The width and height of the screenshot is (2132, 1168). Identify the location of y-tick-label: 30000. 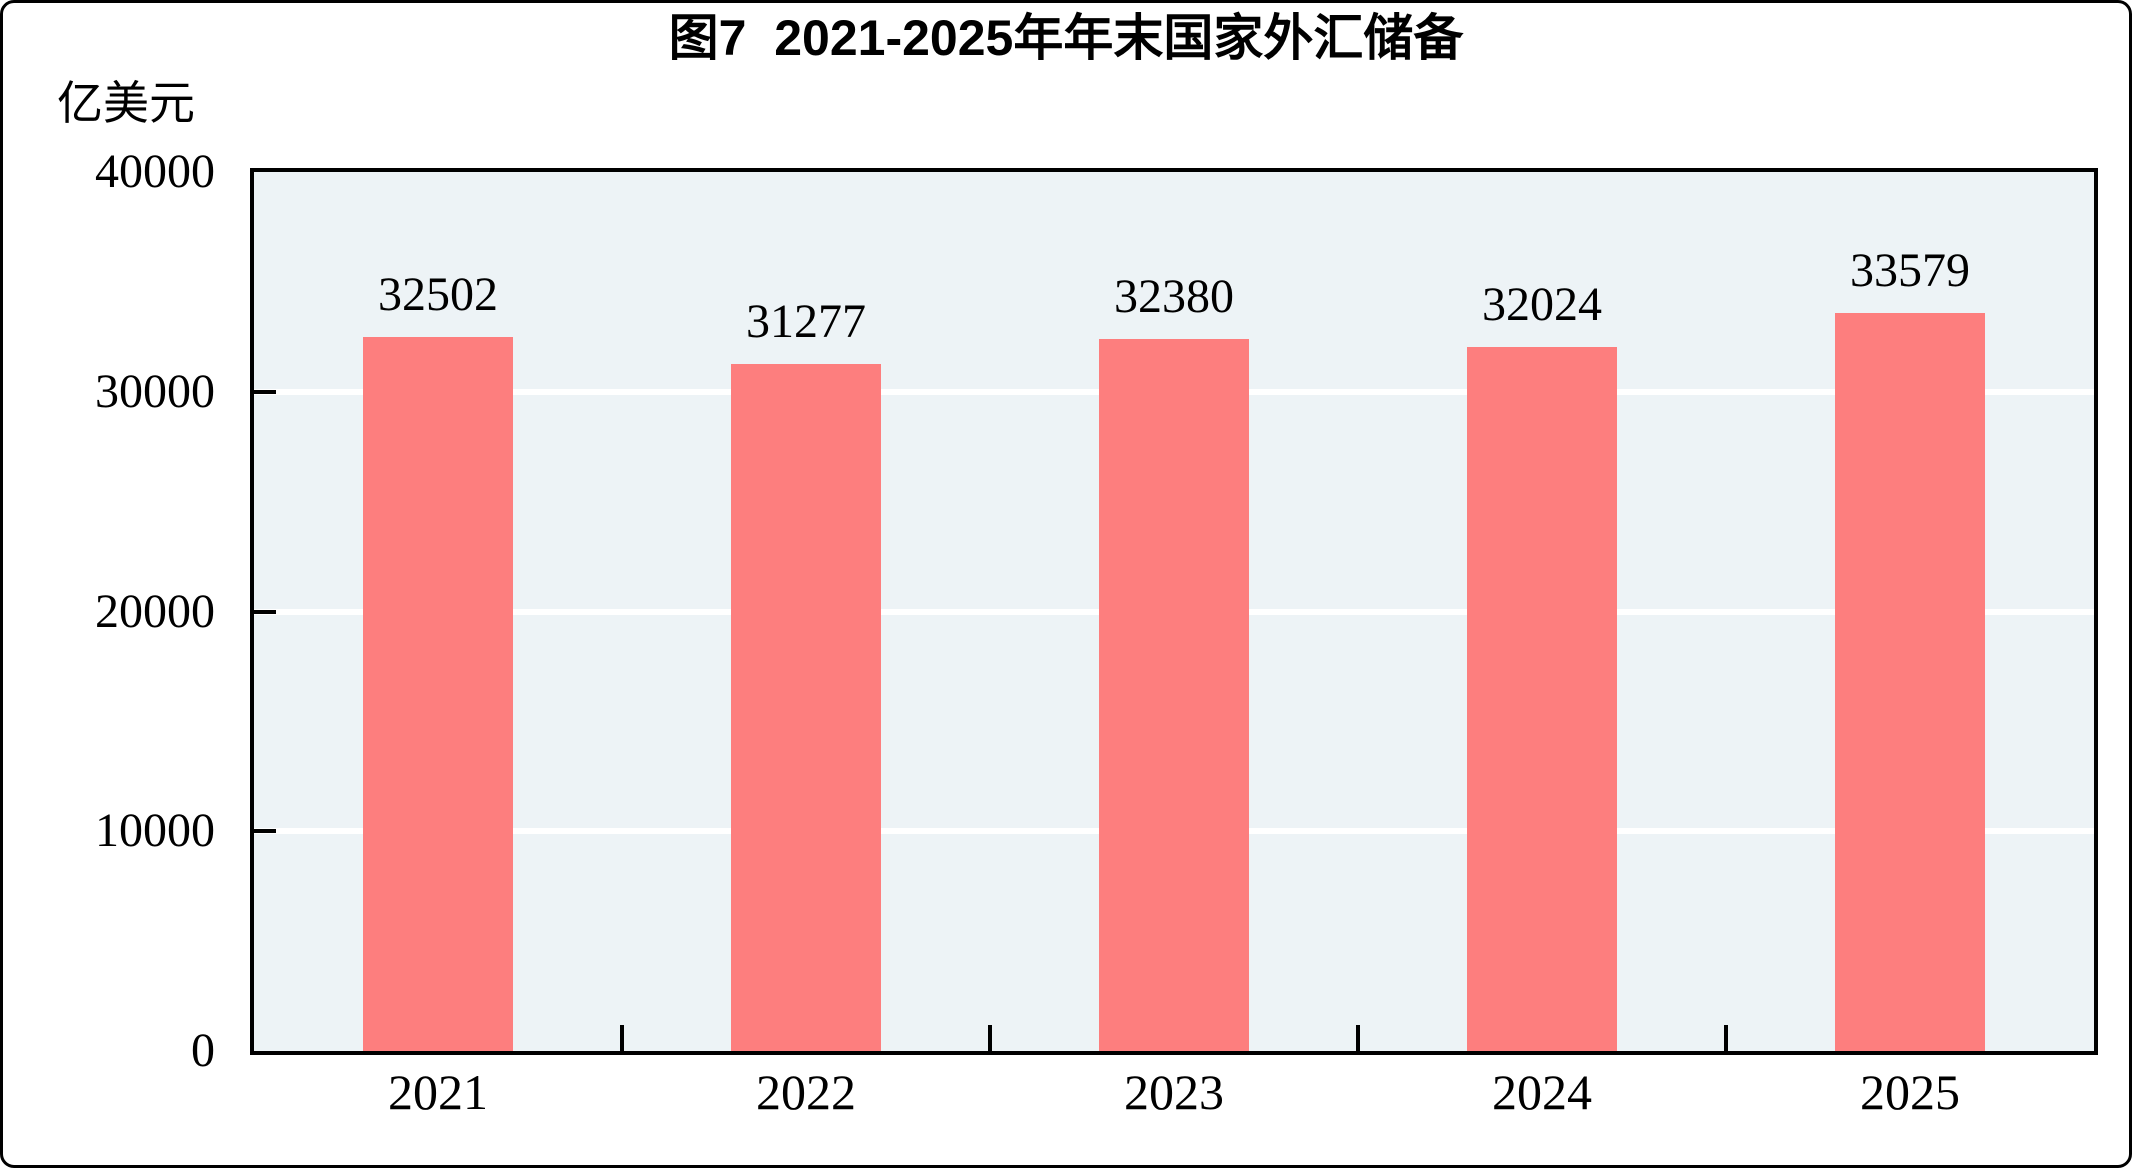
(155, 391).